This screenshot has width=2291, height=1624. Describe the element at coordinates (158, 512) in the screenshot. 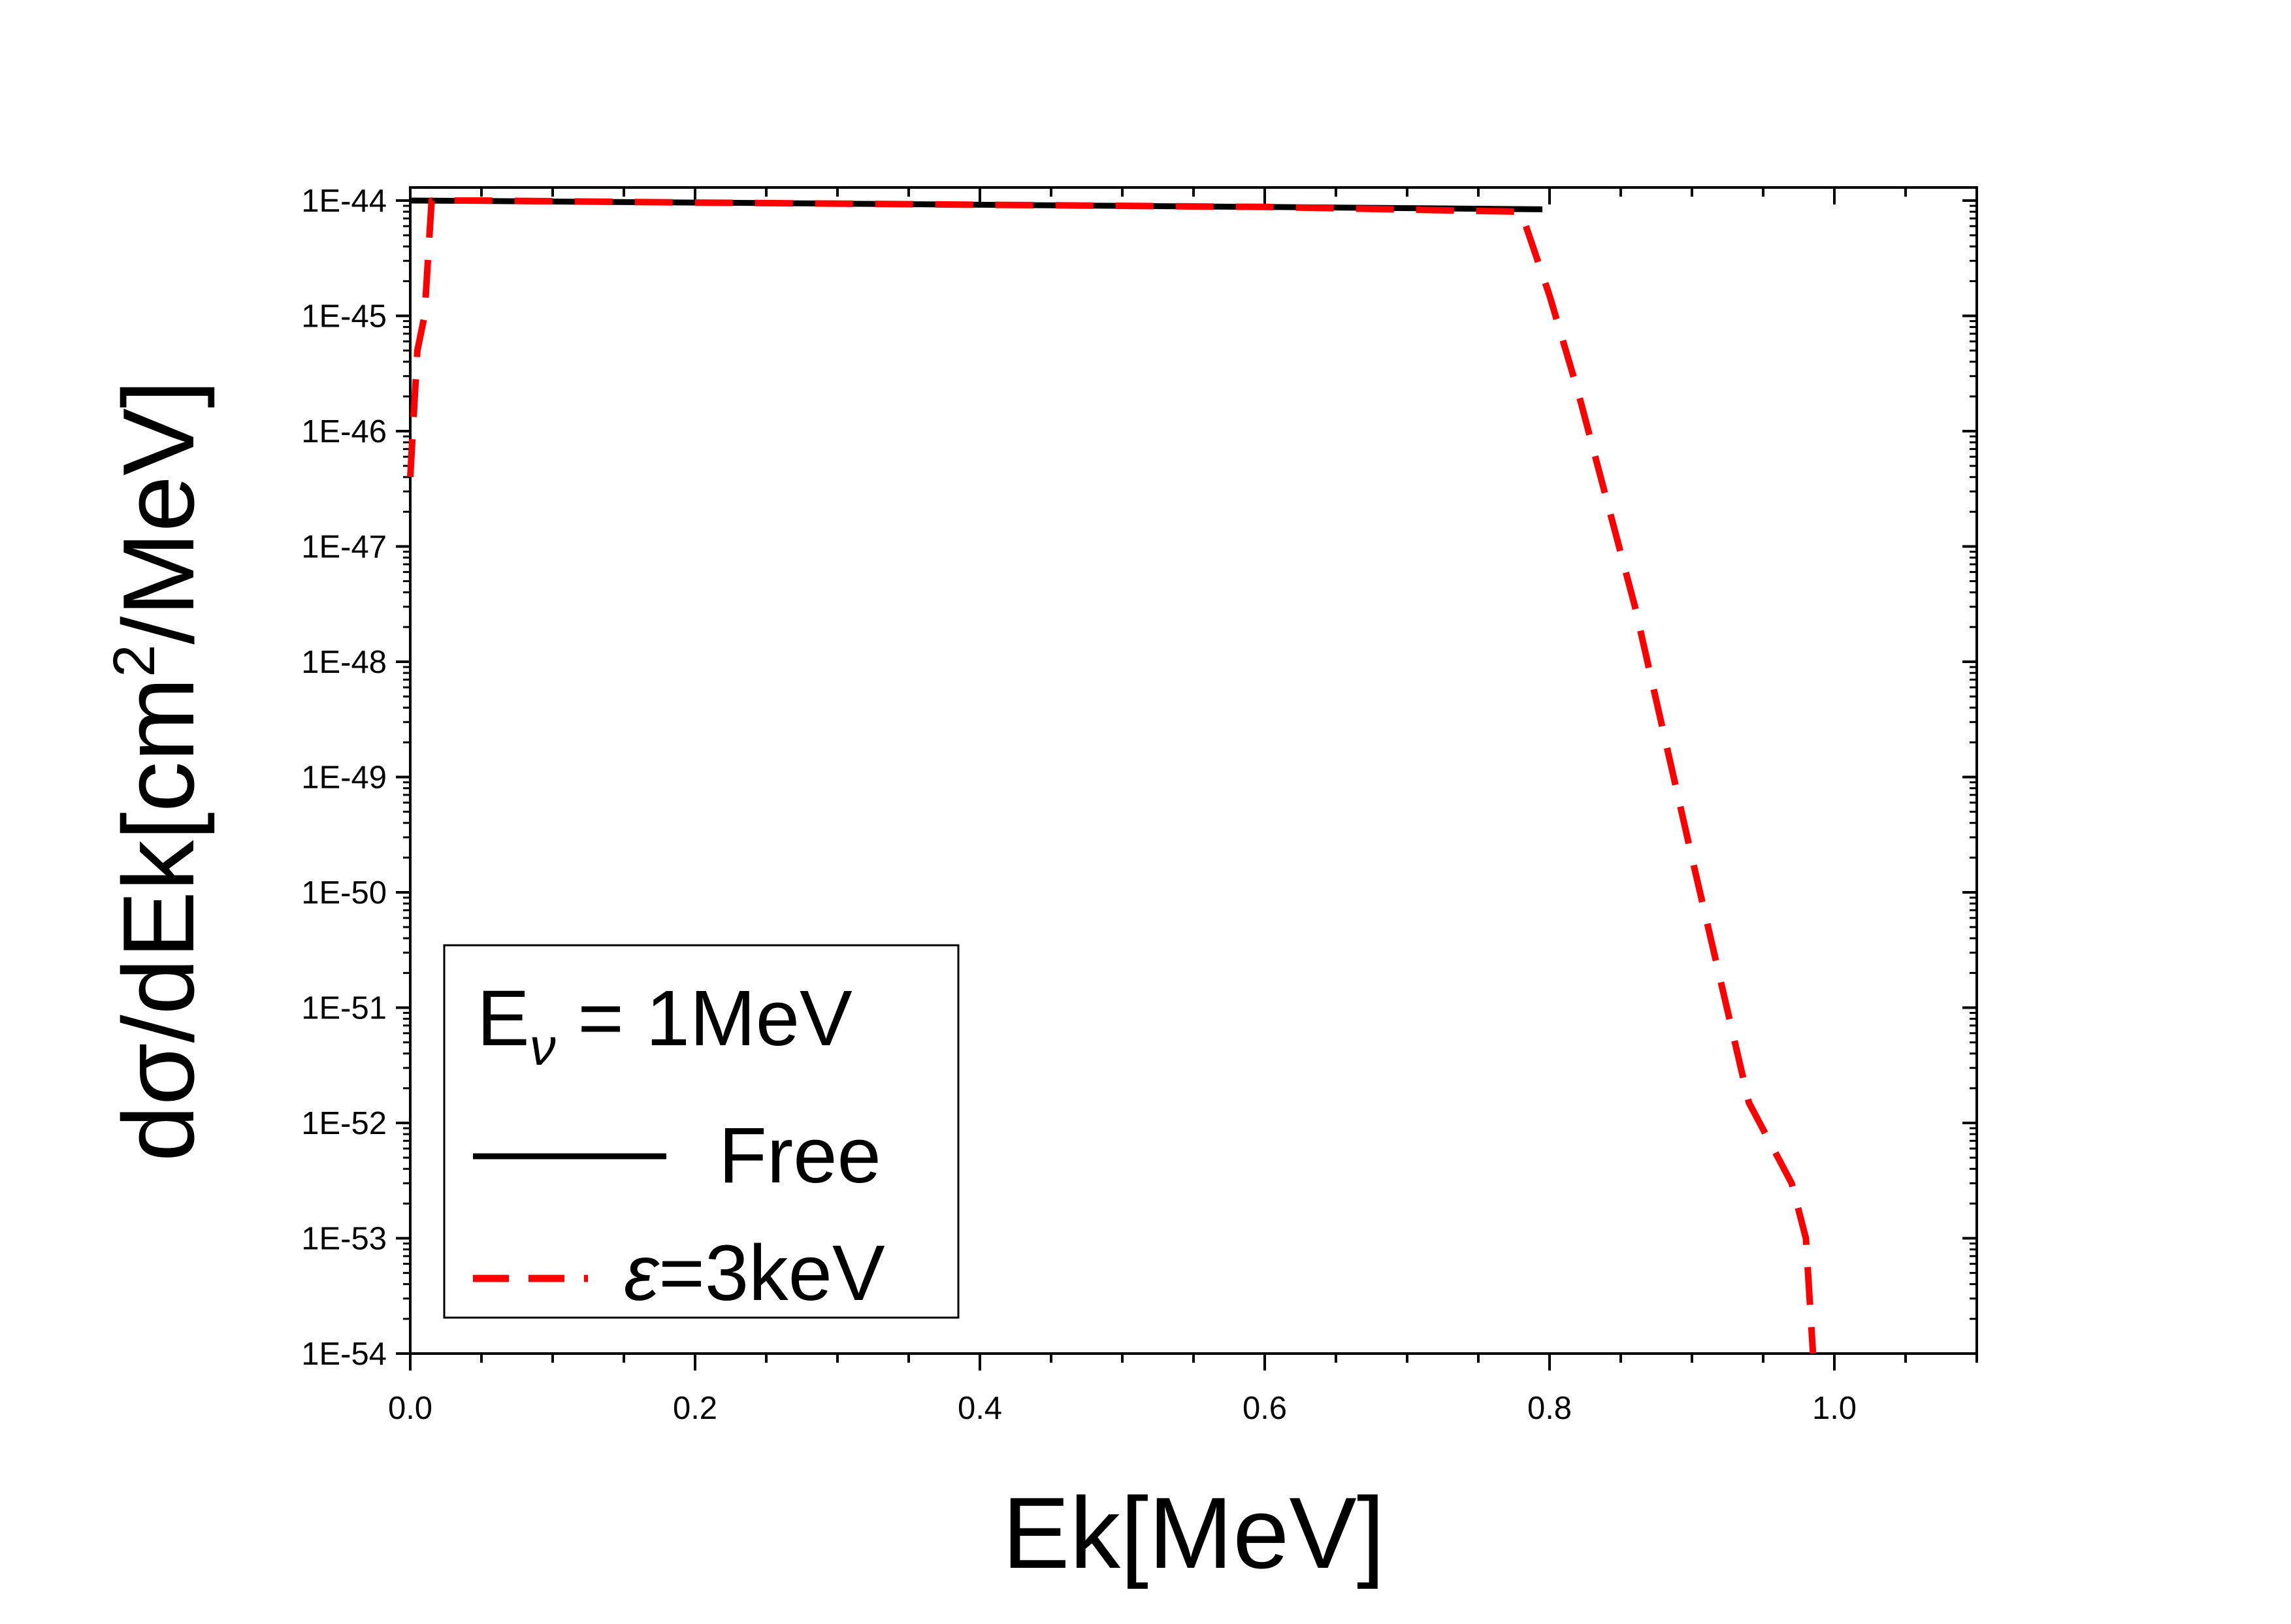

I see `y-axis-title-tail: /MeV]` at that location.